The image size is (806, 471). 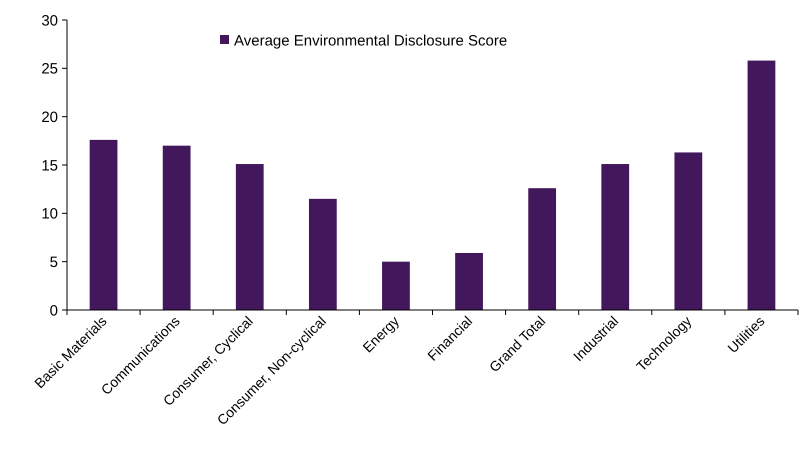 What do you see at coordinates (49, 214) in the screenshot?
I see `y-tick-label: 10` at bounding box center [49, 214].